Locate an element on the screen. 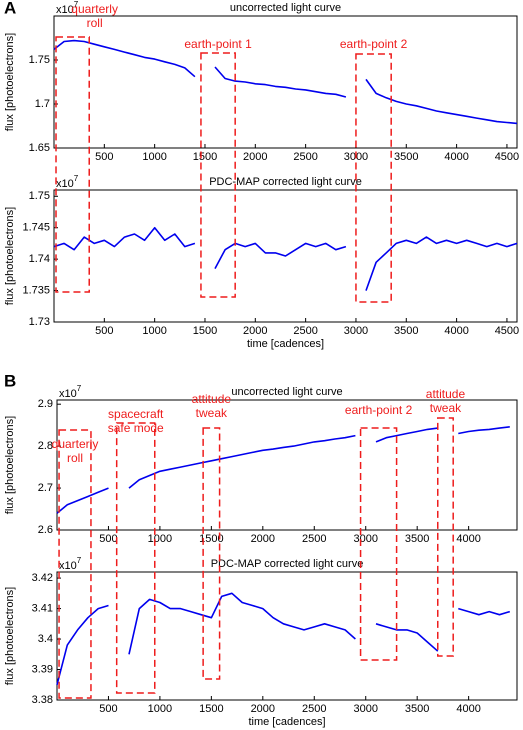 Image resolution: width=523 pixels, height=730 pixels. y-tick-label: 3.38 is located at coordinates (42, 700).